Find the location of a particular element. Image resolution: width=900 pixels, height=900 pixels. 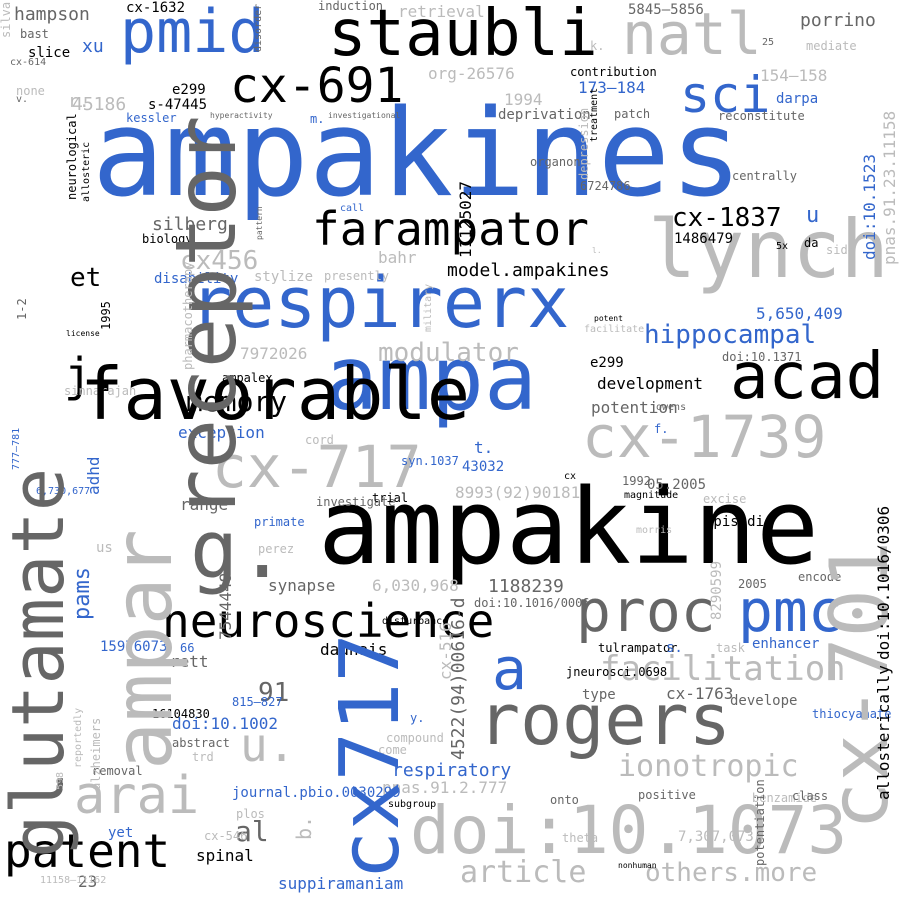

word-come: come is located at coordinates (392, 750).